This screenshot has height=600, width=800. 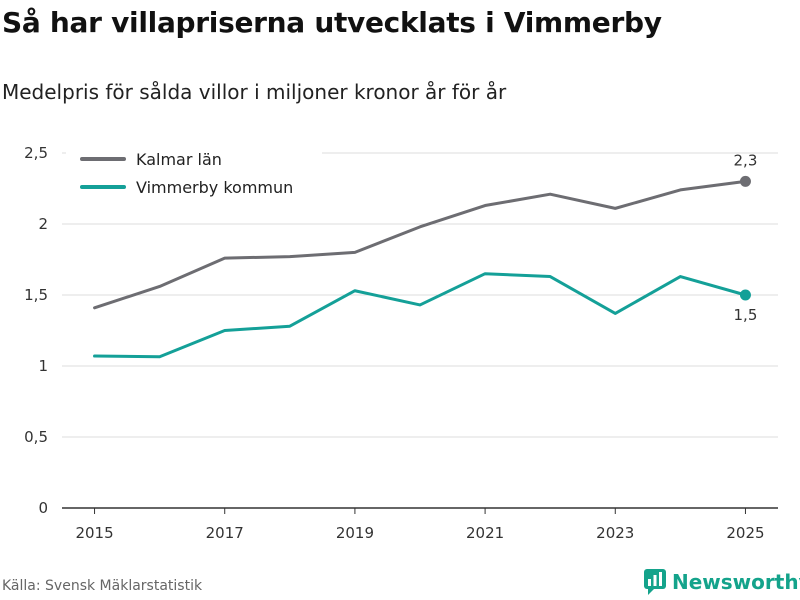 What do you see at coordinates (43, 508) in the screenshot?
I see `y-tick-label: 0` at bounding box center [43, 508].